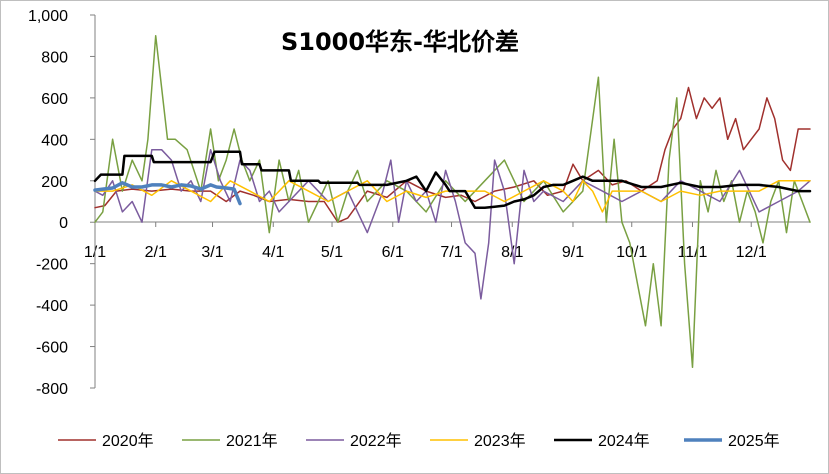 The height and width of the screenshot is (474, 829). What do you see at coordinates (393, 252) in the screenshot?
I see `x-tick-label: 6/1` at bounding box center [393, 252].